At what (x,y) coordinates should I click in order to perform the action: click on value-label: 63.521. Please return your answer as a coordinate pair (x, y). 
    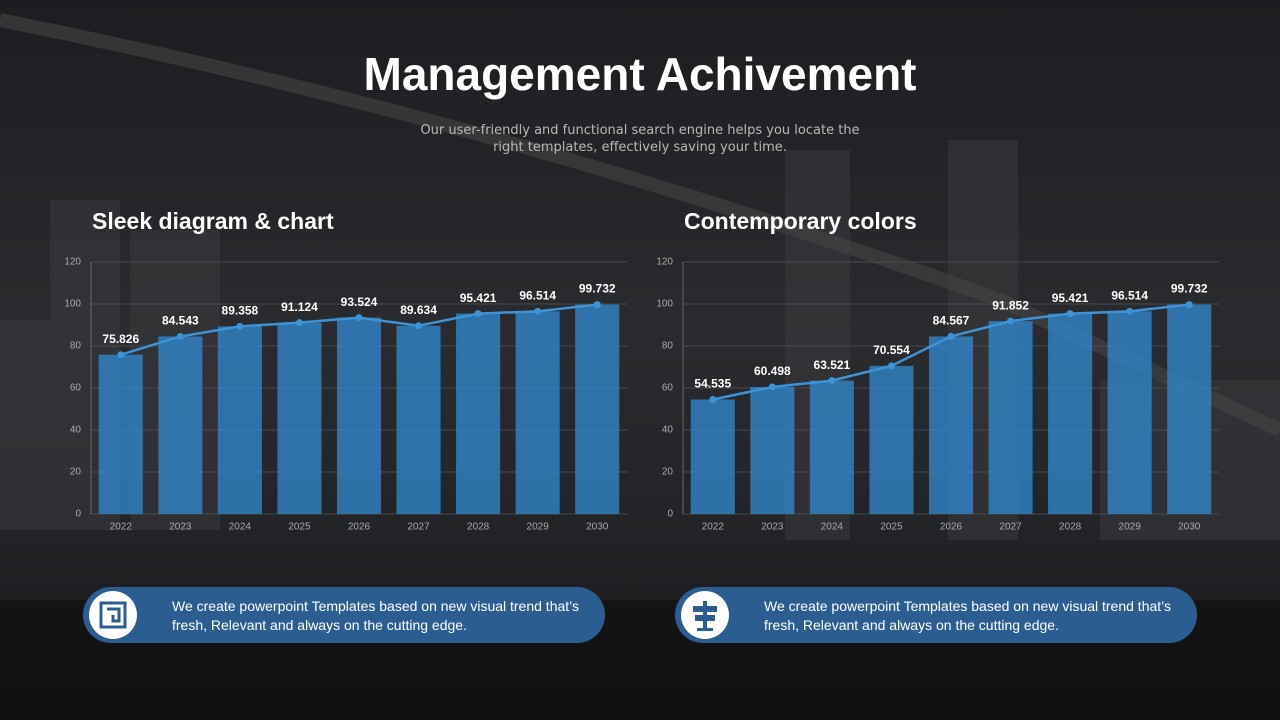
    Looking at the image, I should click on (832, 365).